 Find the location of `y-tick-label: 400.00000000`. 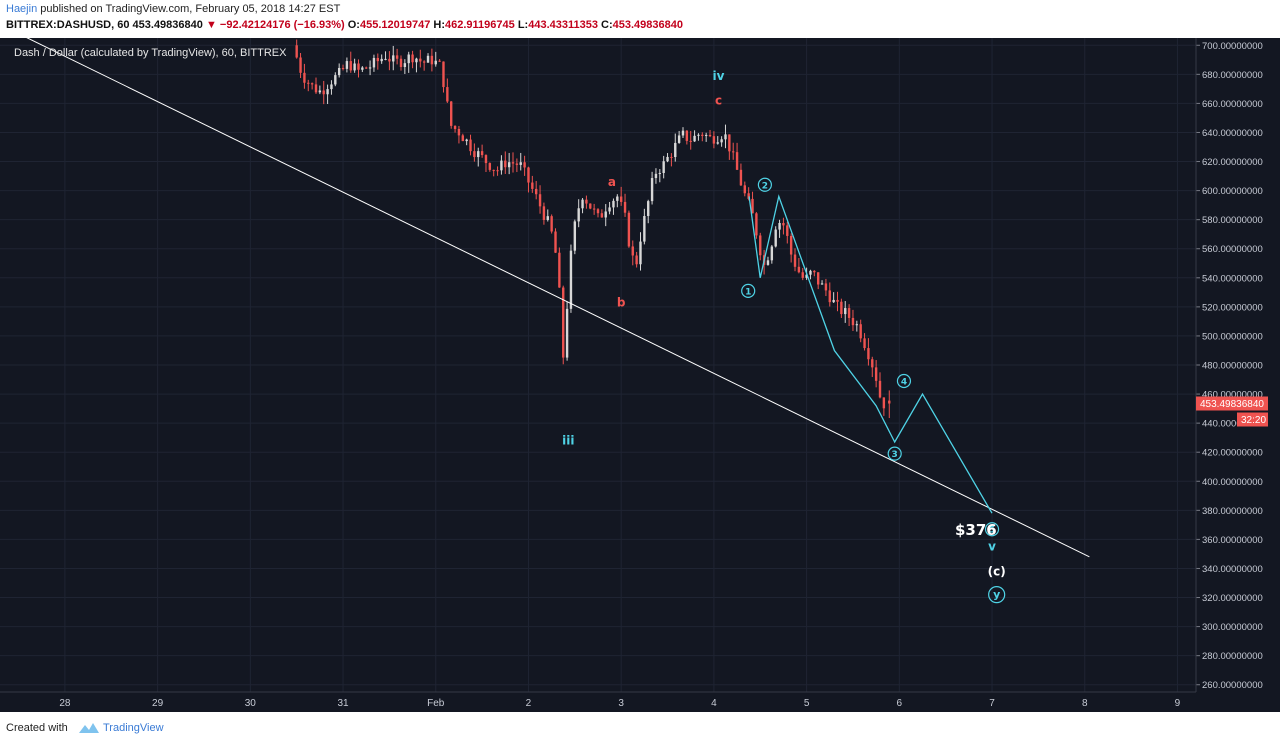

y-tick-label: 400.00000000 is located at coordinates (1232, 482).